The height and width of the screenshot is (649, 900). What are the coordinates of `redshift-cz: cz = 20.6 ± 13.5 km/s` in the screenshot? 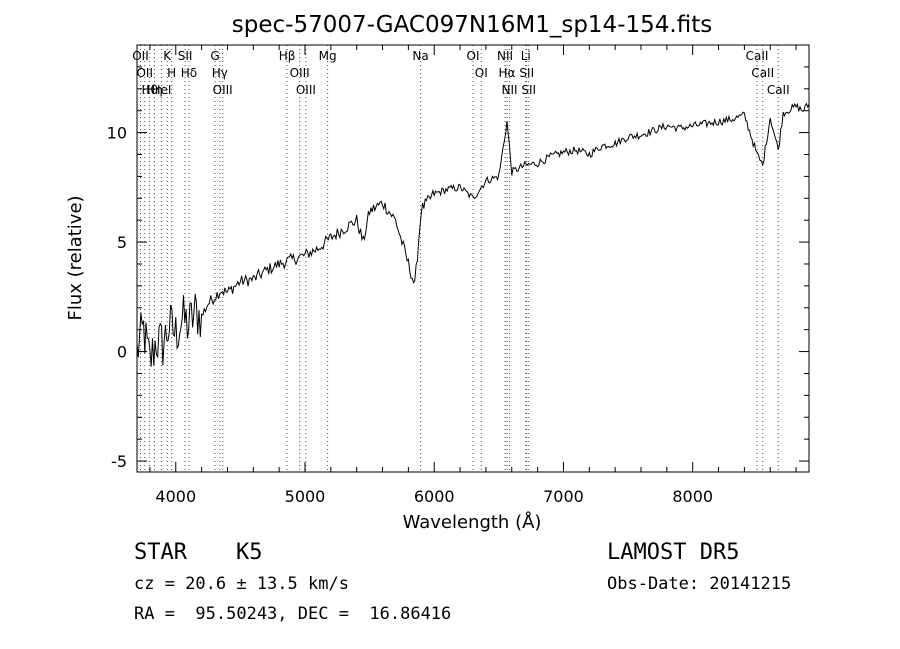 It's located at (241, 584).